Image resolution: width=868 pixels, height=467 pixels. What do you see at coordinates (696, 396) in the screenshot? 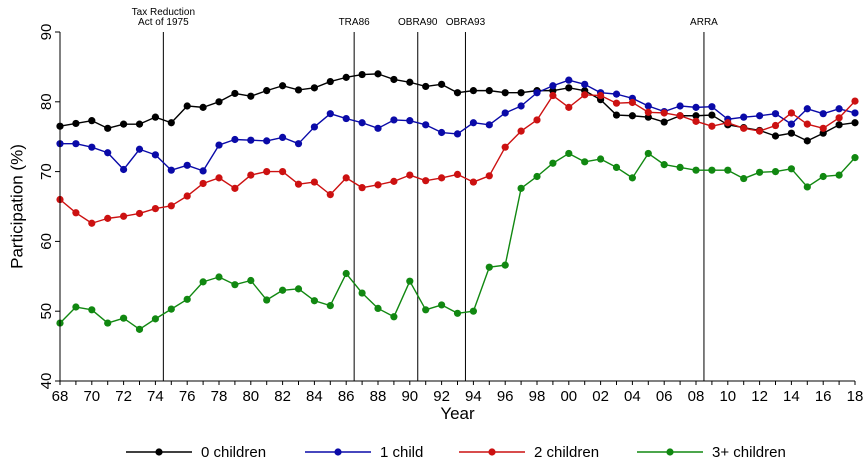
I see `x-tick-label: 08` at bounding box center [696, 396].